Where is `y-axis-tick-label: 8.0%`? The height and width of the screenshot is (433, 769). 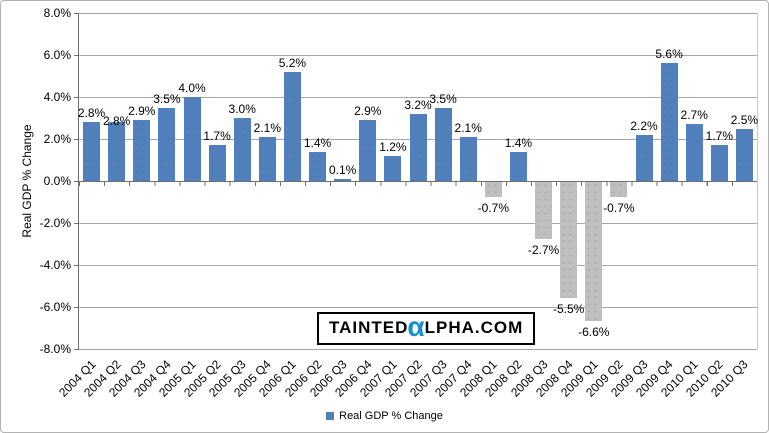 y-axis-tick-label: 8.0% is located at coordinates (57, 13).